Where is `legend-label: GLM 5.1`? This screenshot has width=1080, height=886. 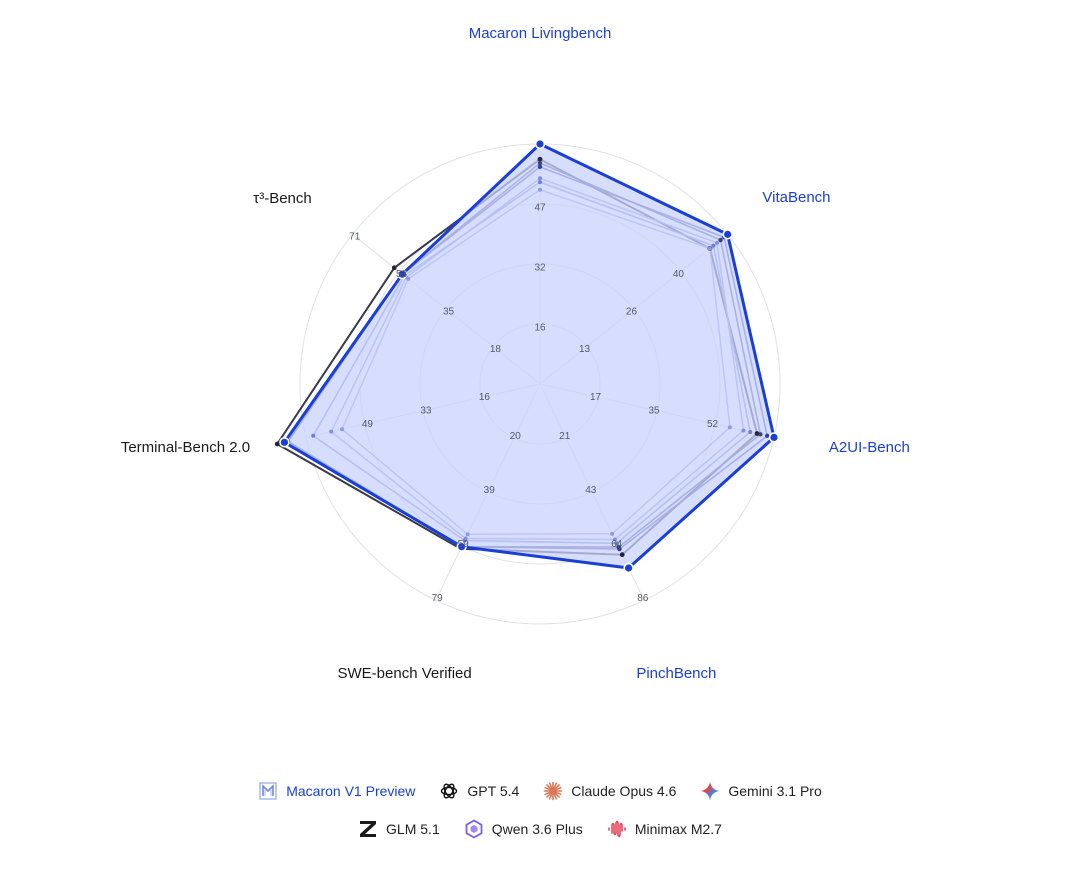 legend-label: GLM 5.1 is located at coordinates (413, 829).